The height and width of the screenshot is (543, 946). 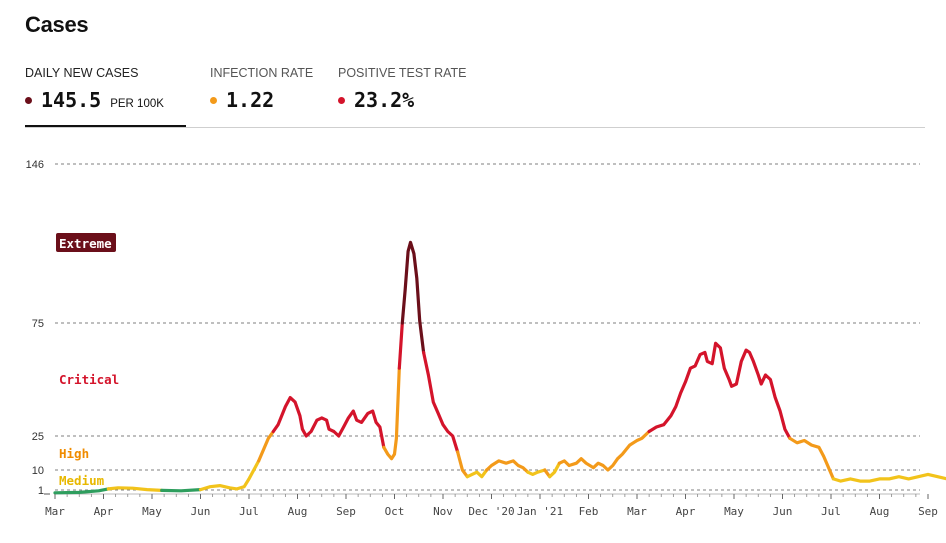 I want to click on tab-value: 23.2%, so click(x=384, y=100).